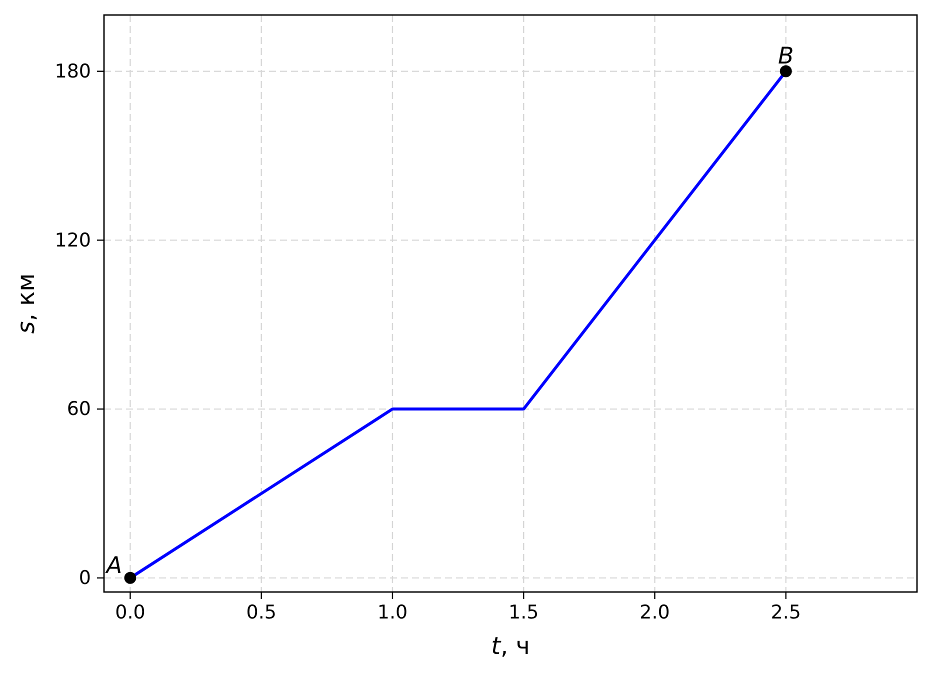  What do you see at coordinates (113, 565) in the screenshot?
I see `annotation: A` at bounding box center [113, 565].